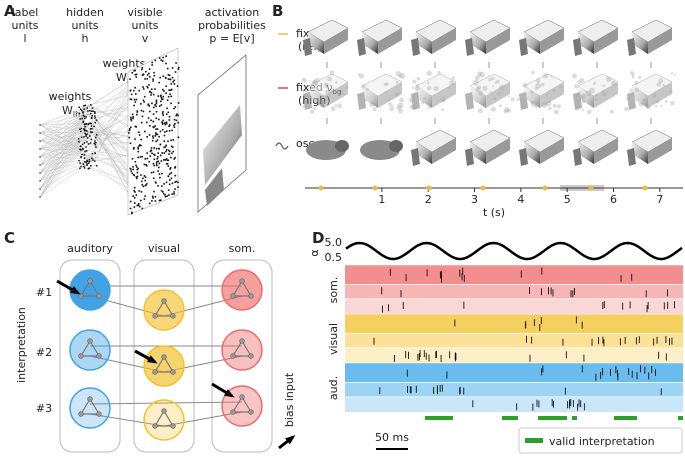  Describe the element at coordinates (145, 38) in the screenshot. I see `column-header: v` at that location.